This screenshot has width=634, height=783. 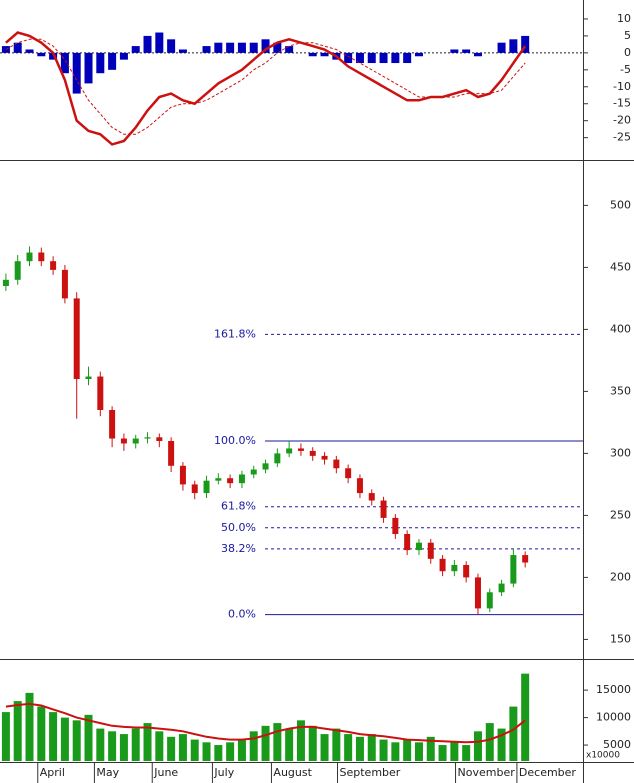 I want to click on y-tick-label: 350, so click(x=620, y=390).